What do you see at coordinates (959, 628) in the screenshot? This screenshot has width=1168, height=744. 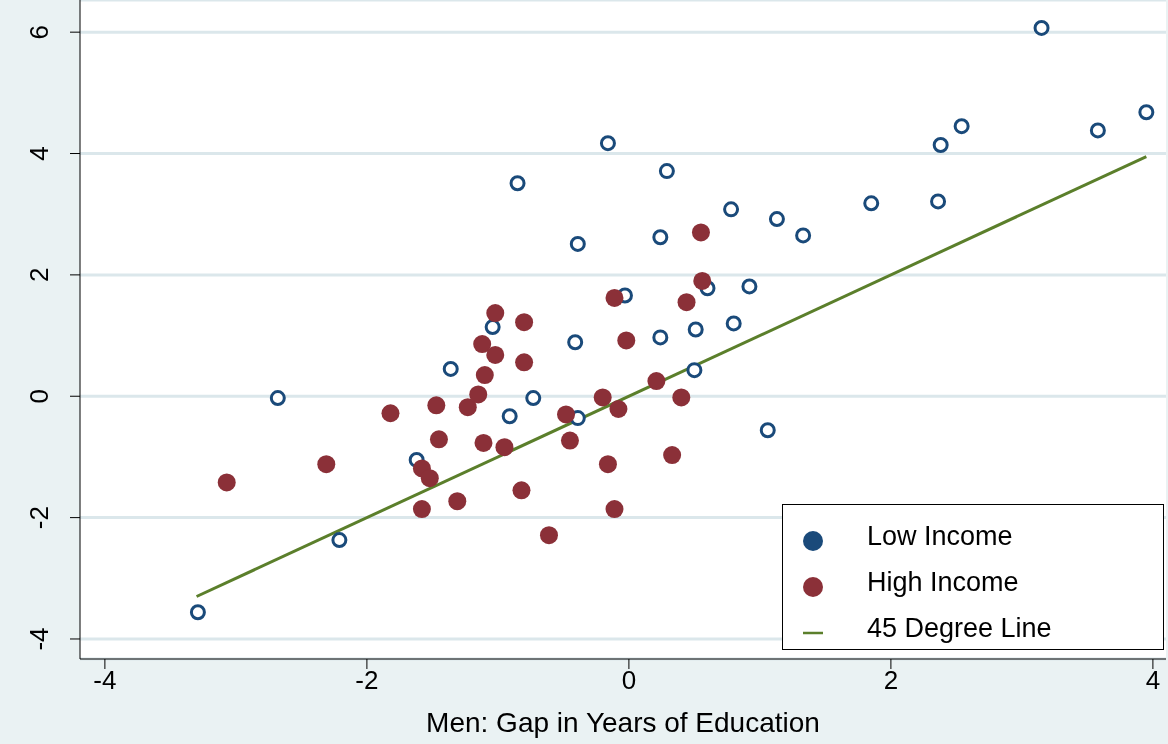 I see `legend-label: 45 Degree Line` at bounding box center [959, 628].